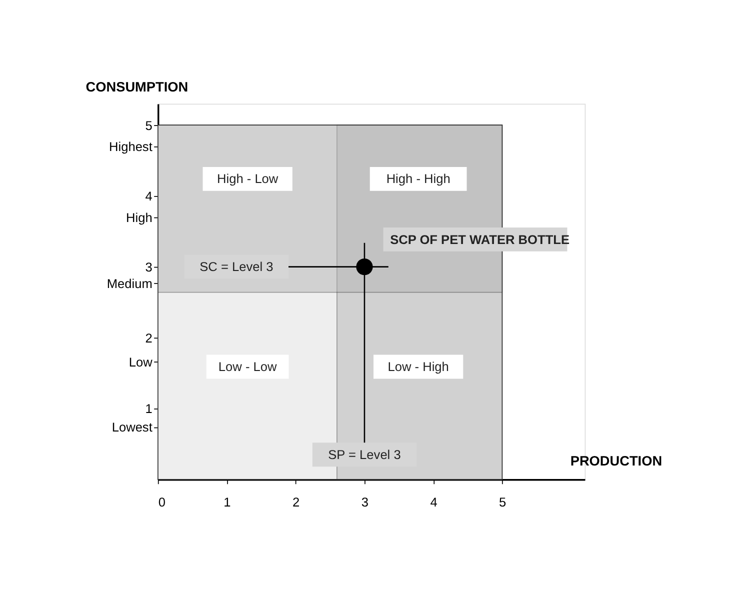 The height and width of the screenshot is (616, 747). Describe the element at coordinates (148, 338) in the screenshot. I see `y-tick-label: 2` at that location.